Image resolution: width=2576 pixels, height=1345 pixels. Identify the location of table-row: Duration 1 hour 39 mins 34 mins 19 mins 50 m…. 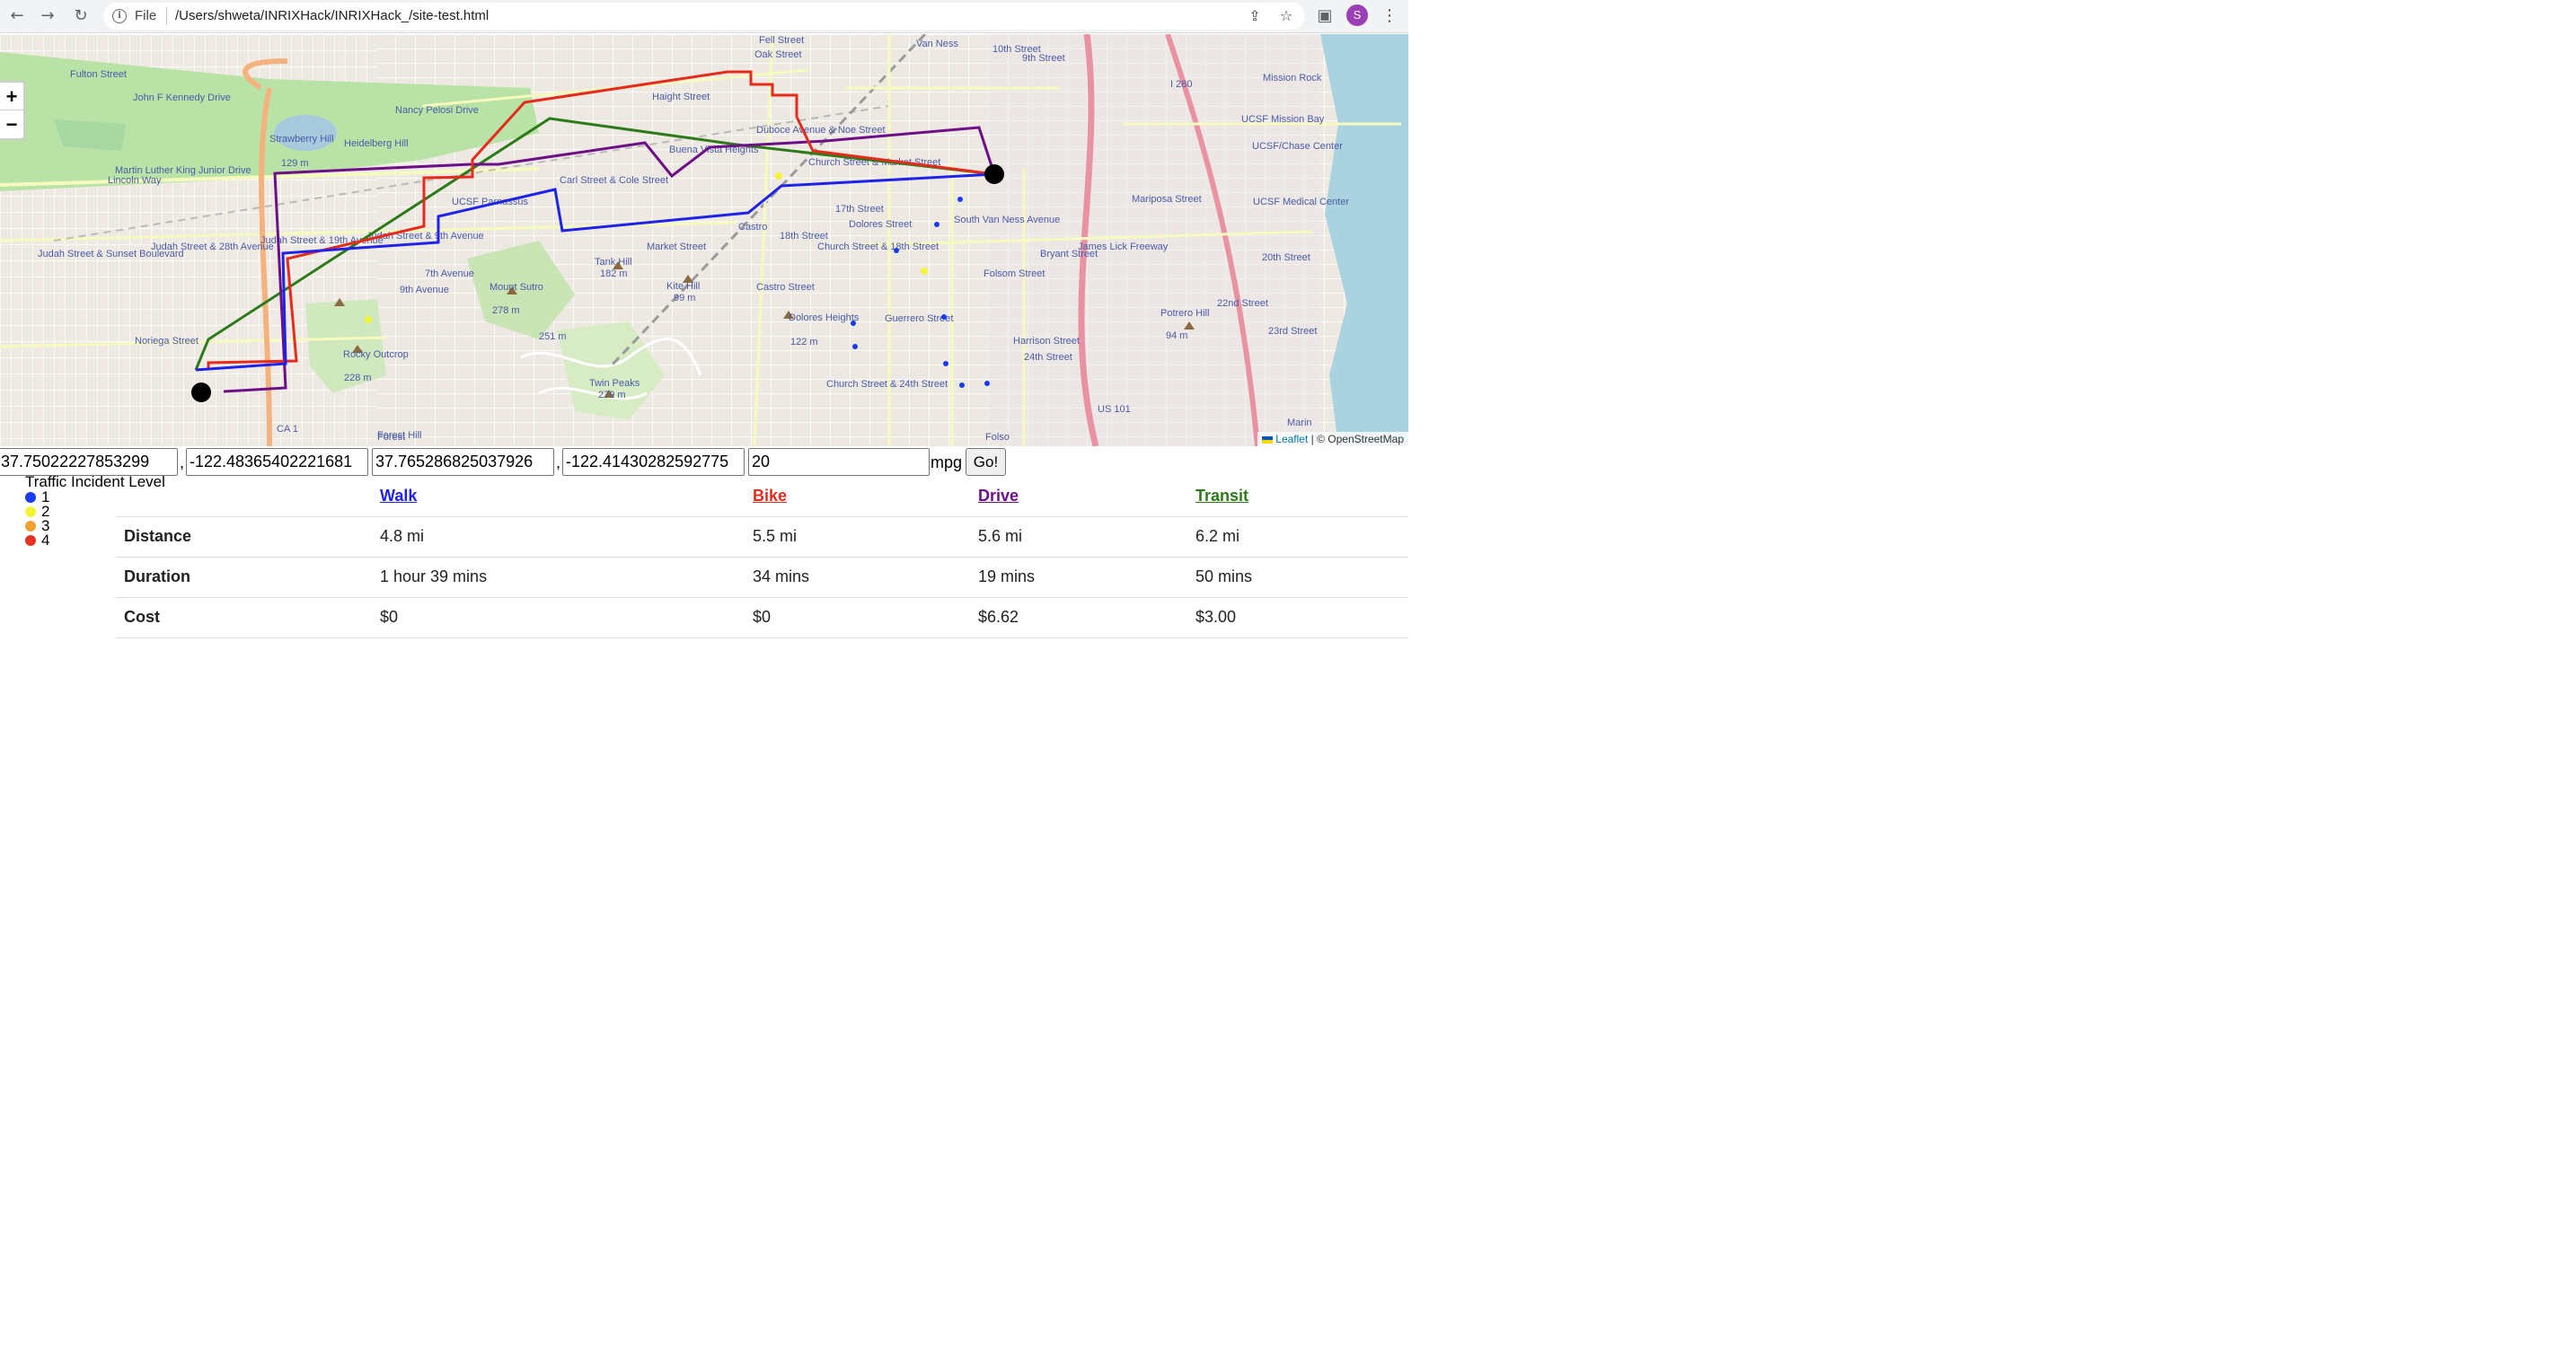
(762, 577).